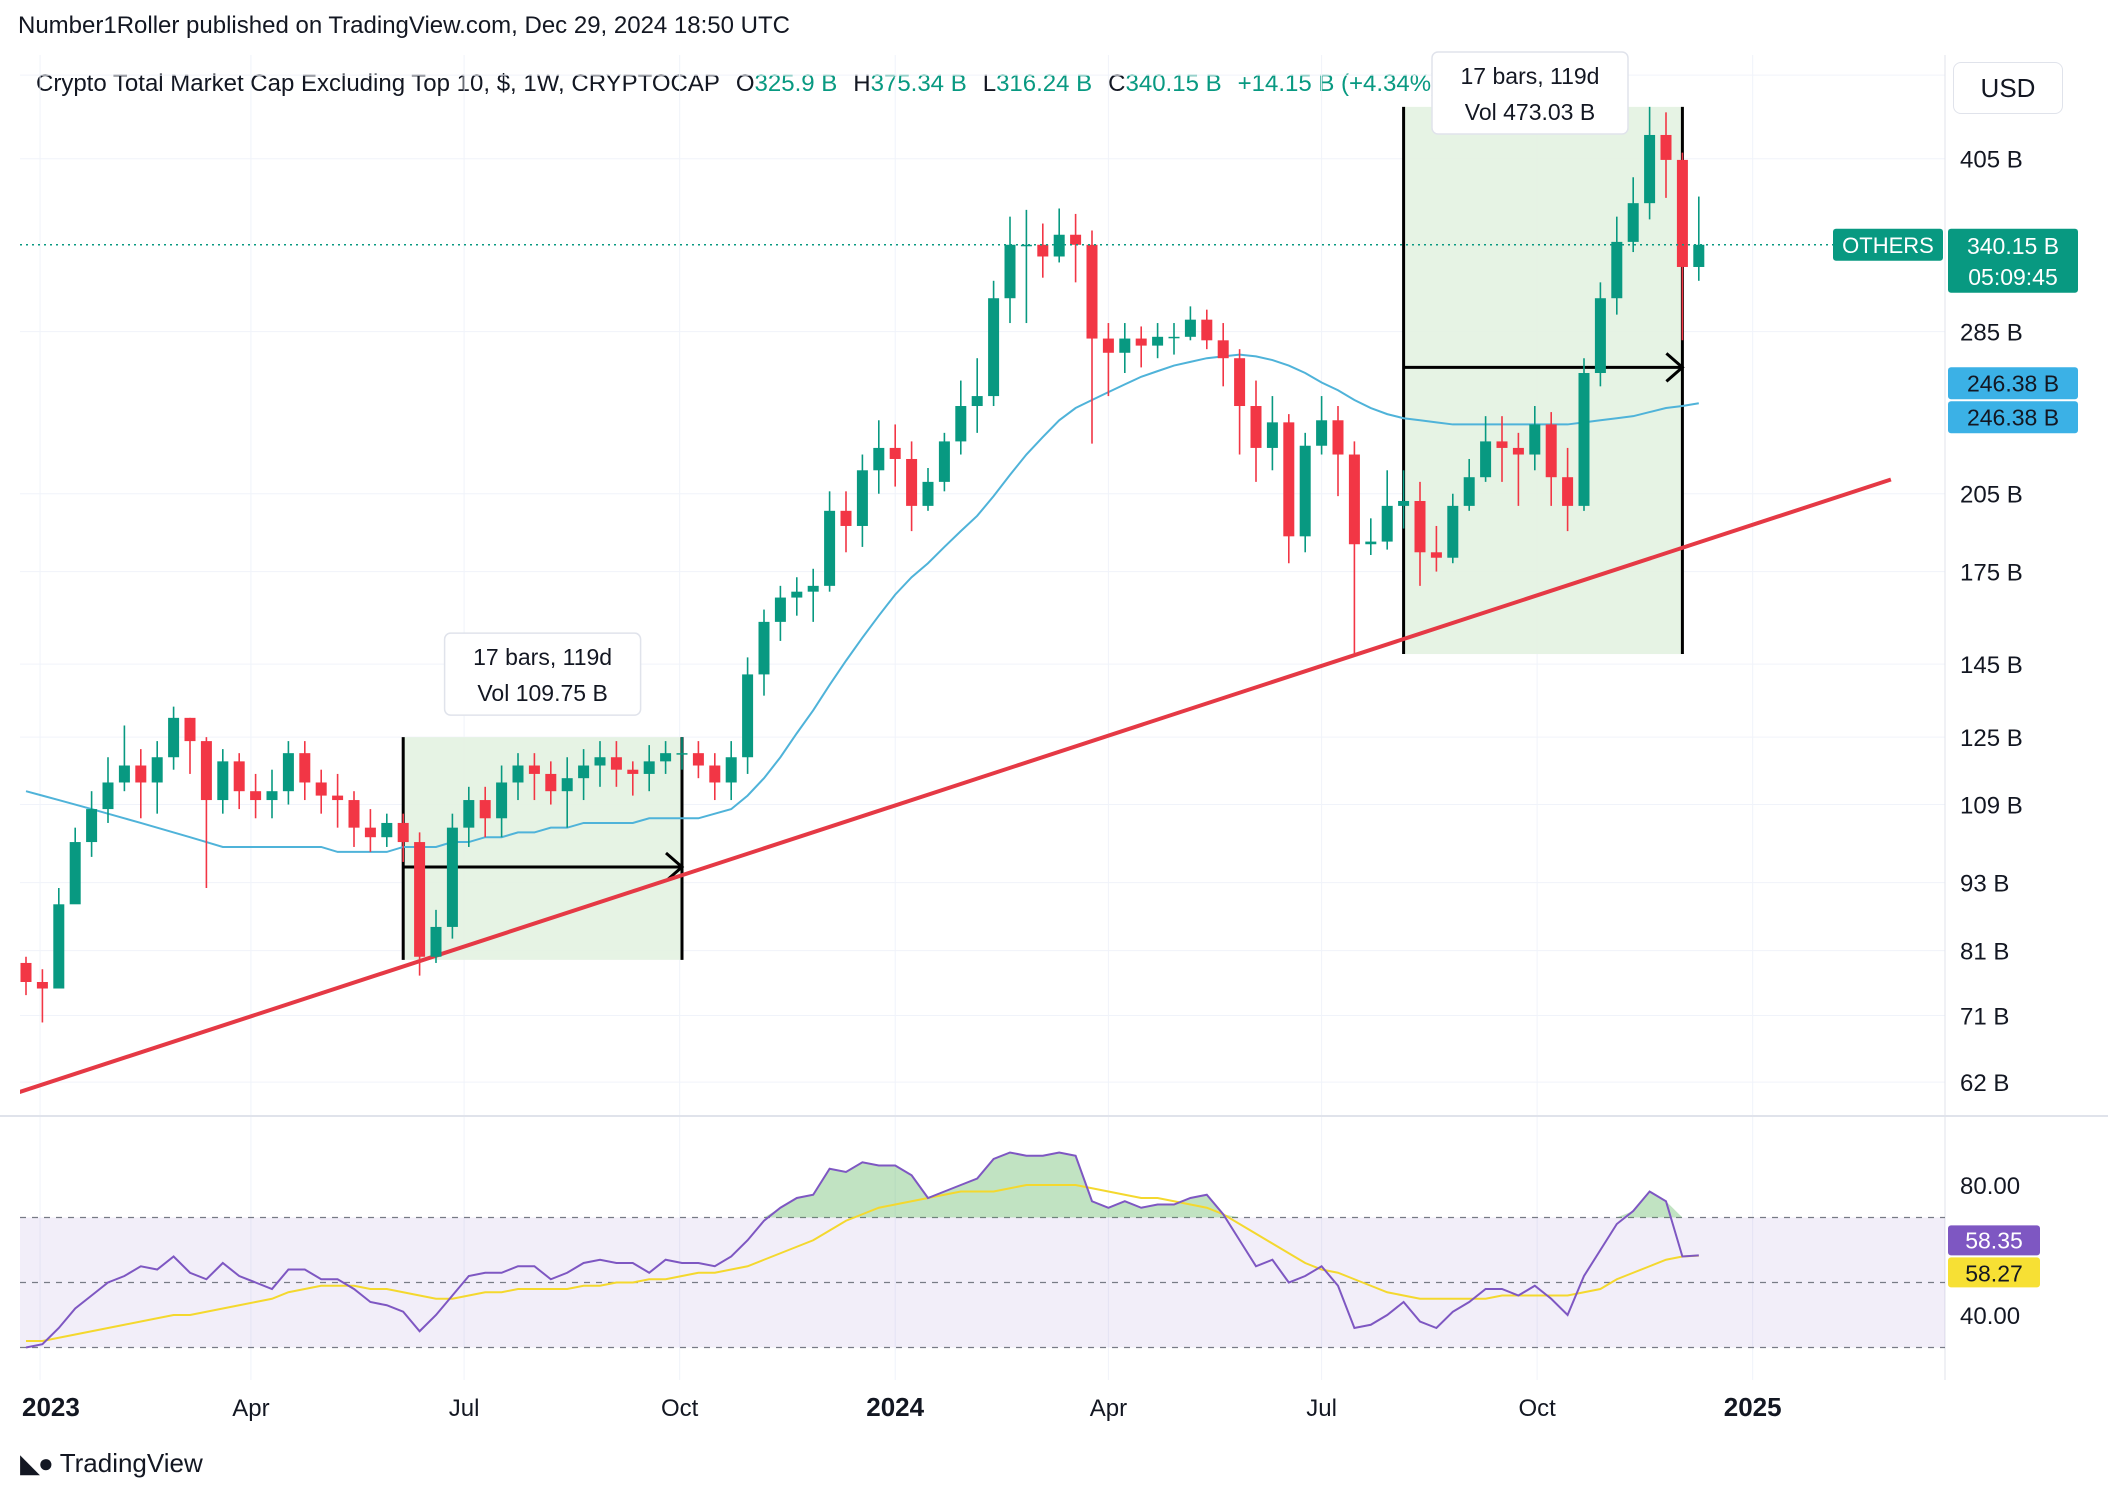 The width and height of the screenshot is (2108, 1500). Describe the element at coordinates (37, 1463) in the screenshot. I see `tradingview-logo-icon: ◣●` at that location.